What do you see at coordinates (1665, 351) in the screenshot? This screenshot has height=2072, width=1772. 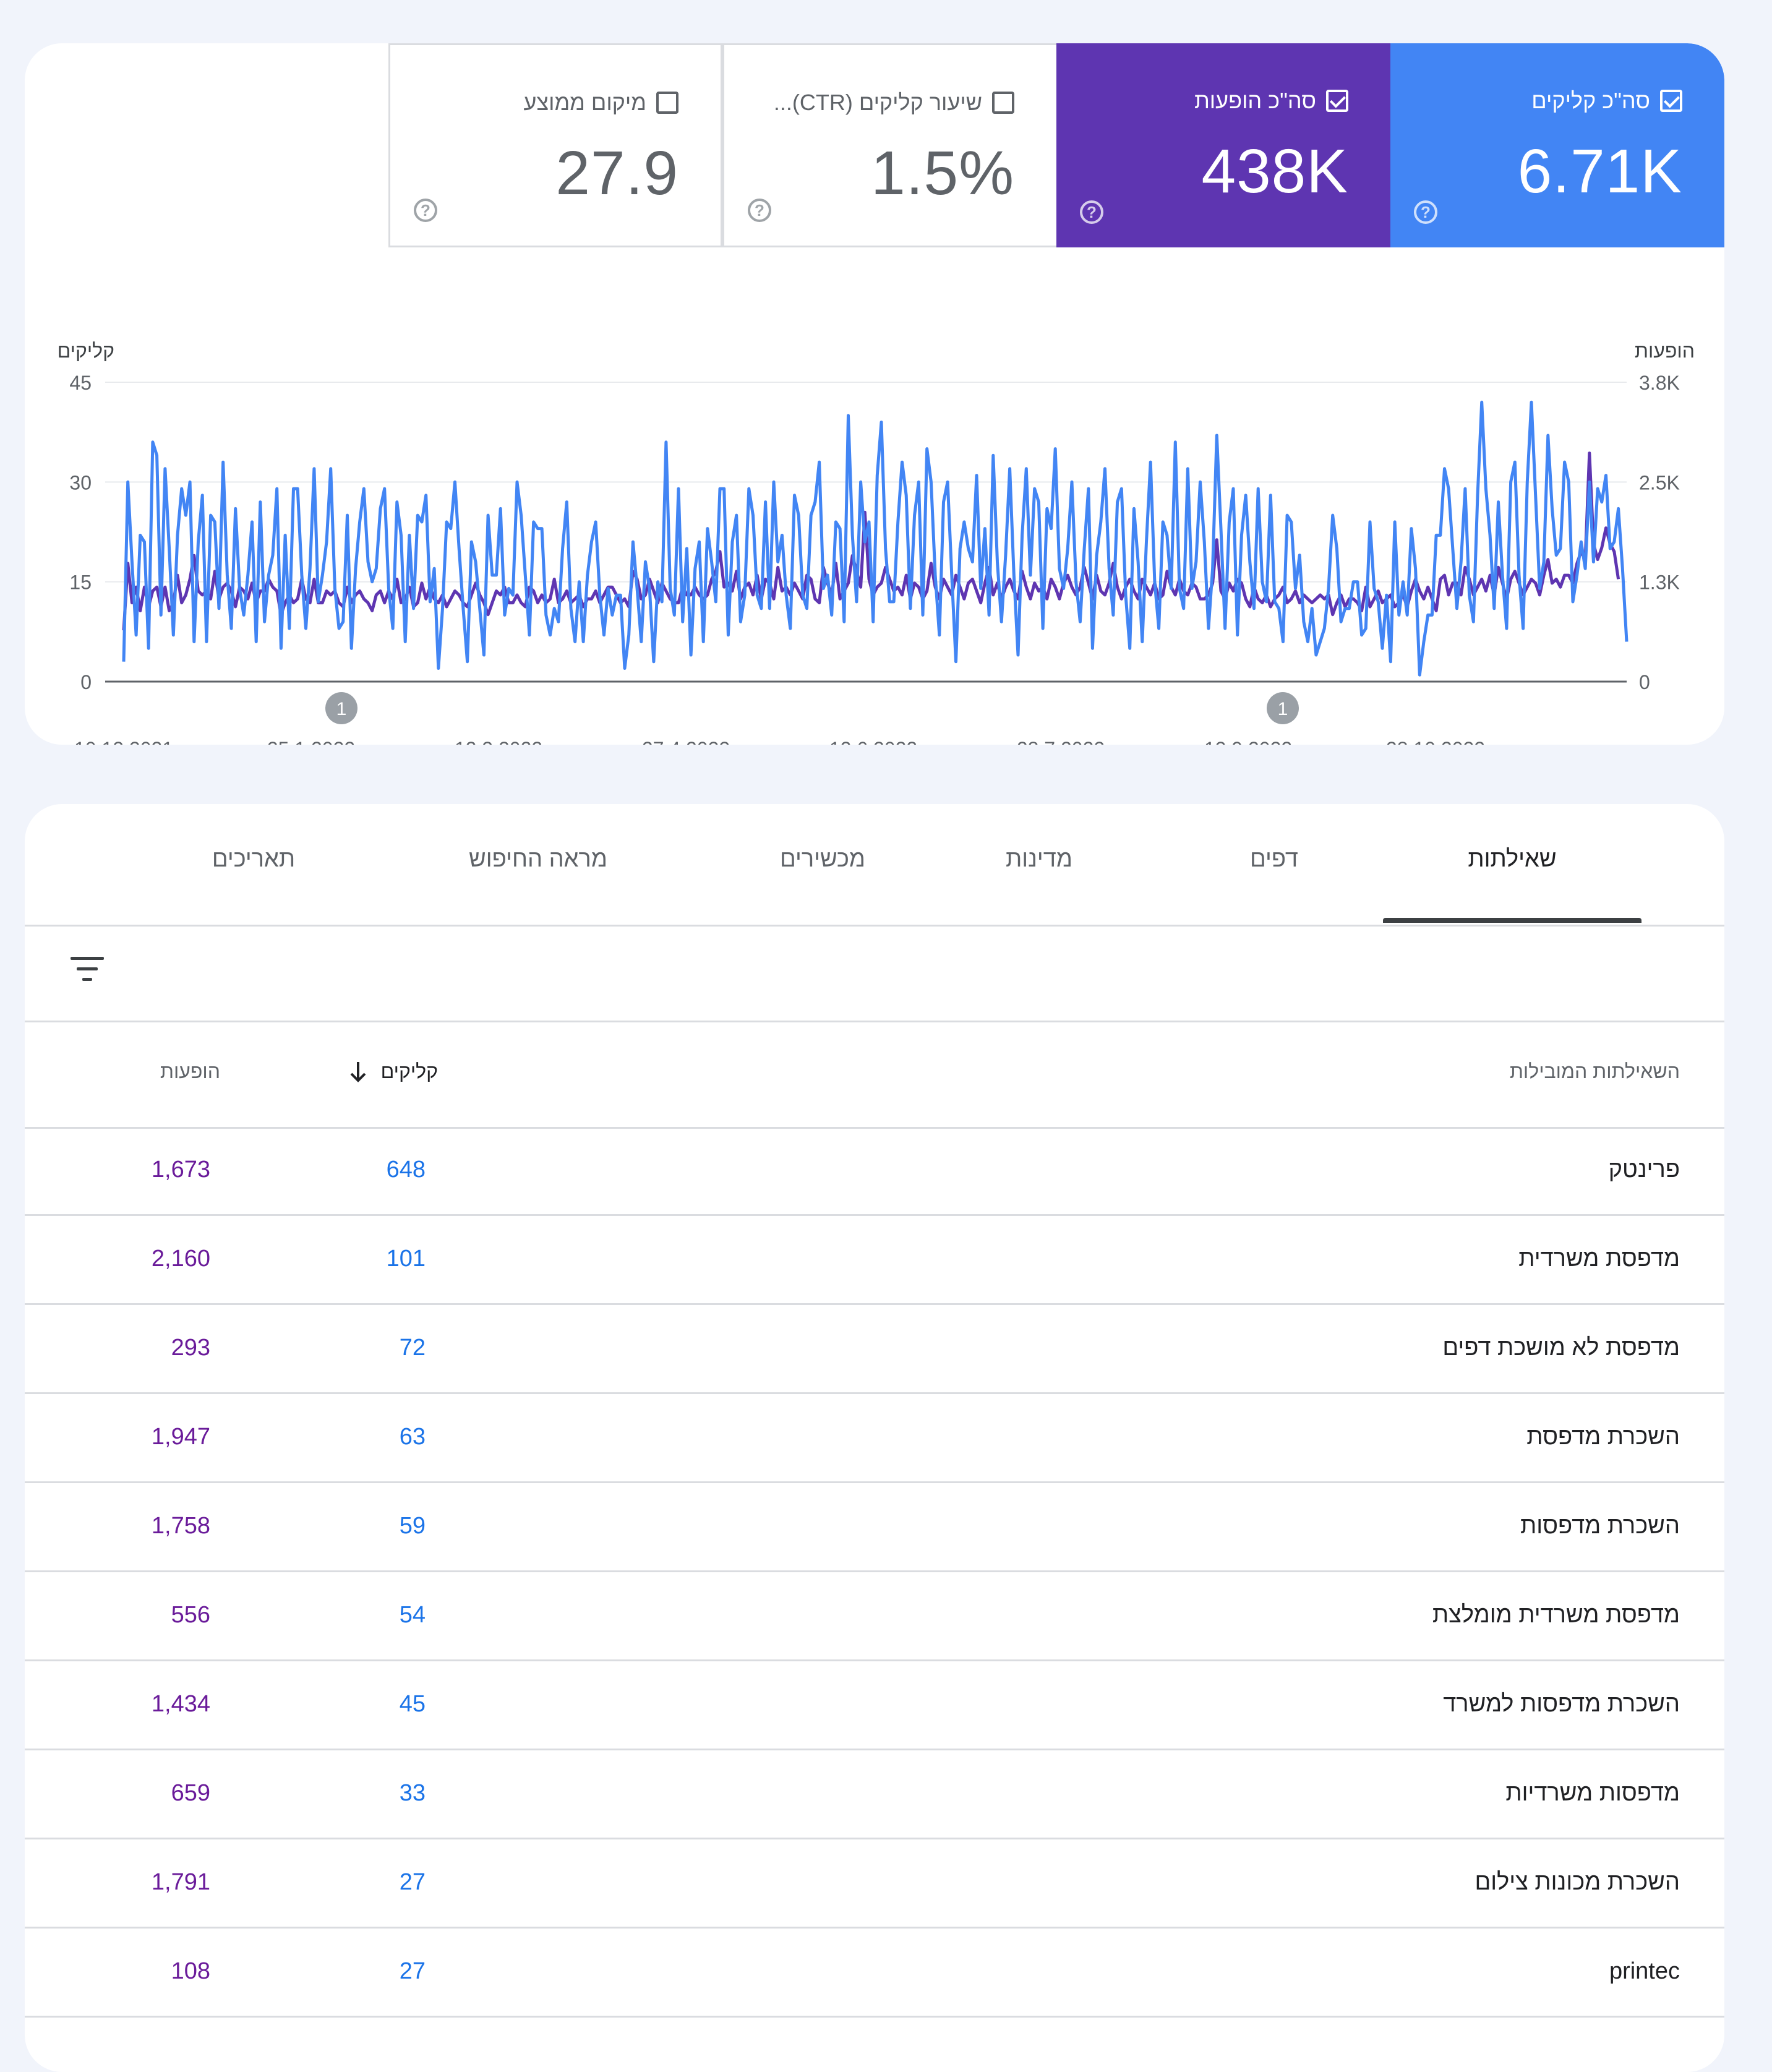 I see `right-axis-label: הופעות` at bounding box center [1665, 351].